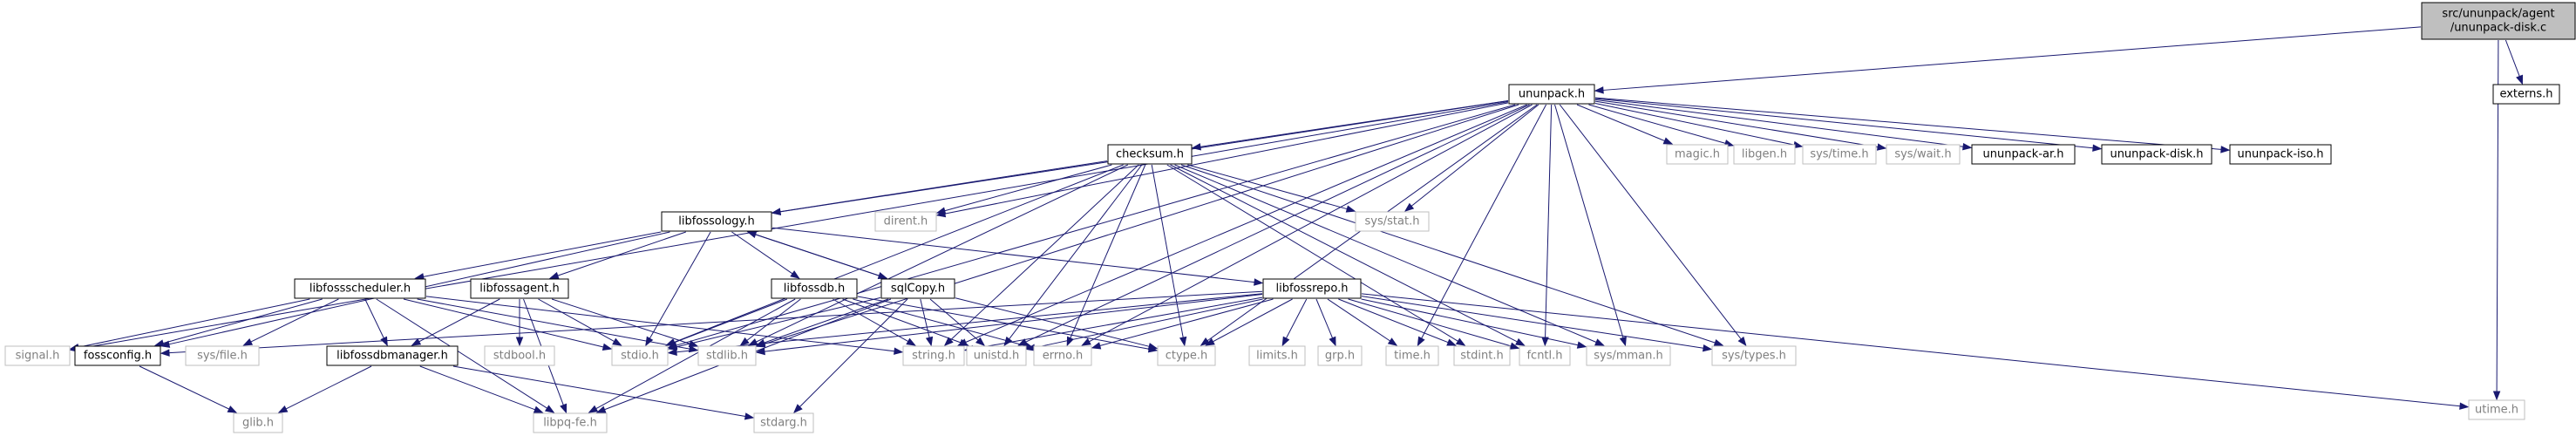  What do you see at coordinates (2280, 154) in the screenshot?
I see `node-ununpack-iso-h: ununpack-iso.h` at bounding box center [2280, 154].